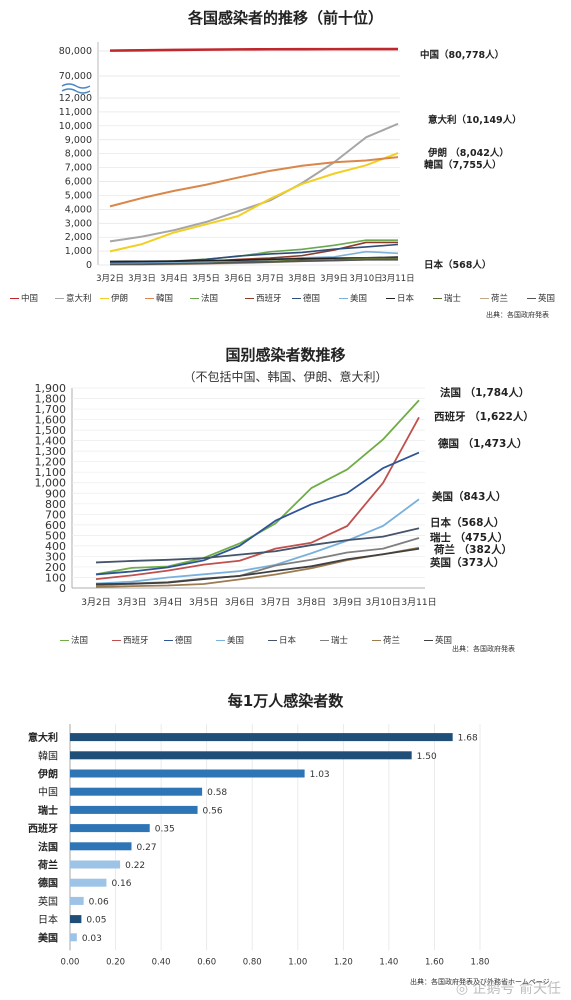  What do you see at coordinates (78, 154) in the screenshot?
I see `chart1-y-tick-label: 8,000` at bounding box center [78, 154].